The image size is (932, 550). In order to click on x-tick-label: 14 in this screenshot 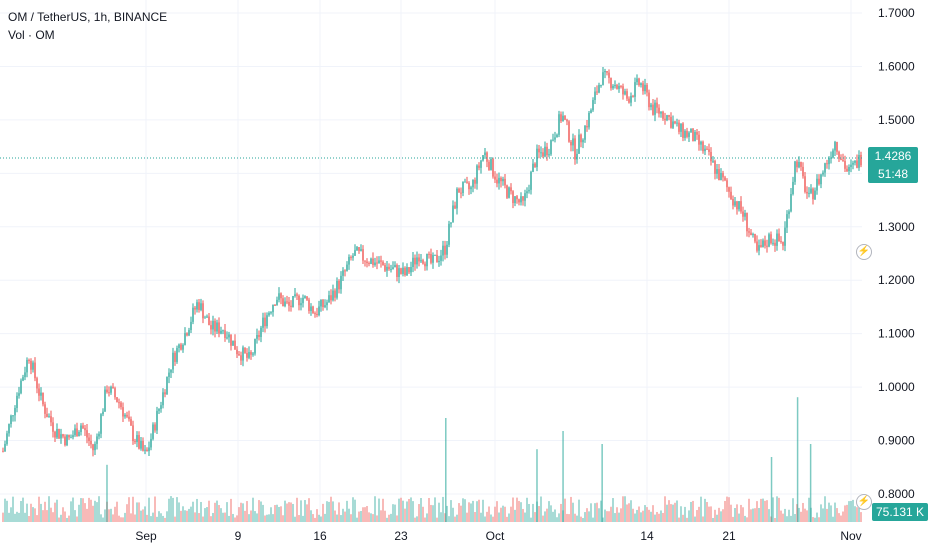, I will do `click(647, 536)`.